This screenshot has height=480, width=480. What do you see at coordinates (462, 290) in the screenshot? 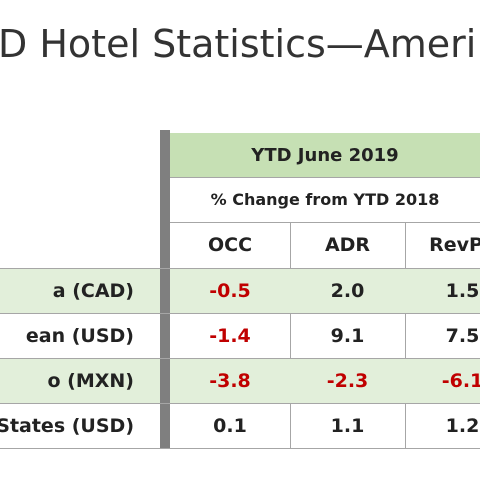
I see `value-cell: 1.5` at bounding box center [462, 290].